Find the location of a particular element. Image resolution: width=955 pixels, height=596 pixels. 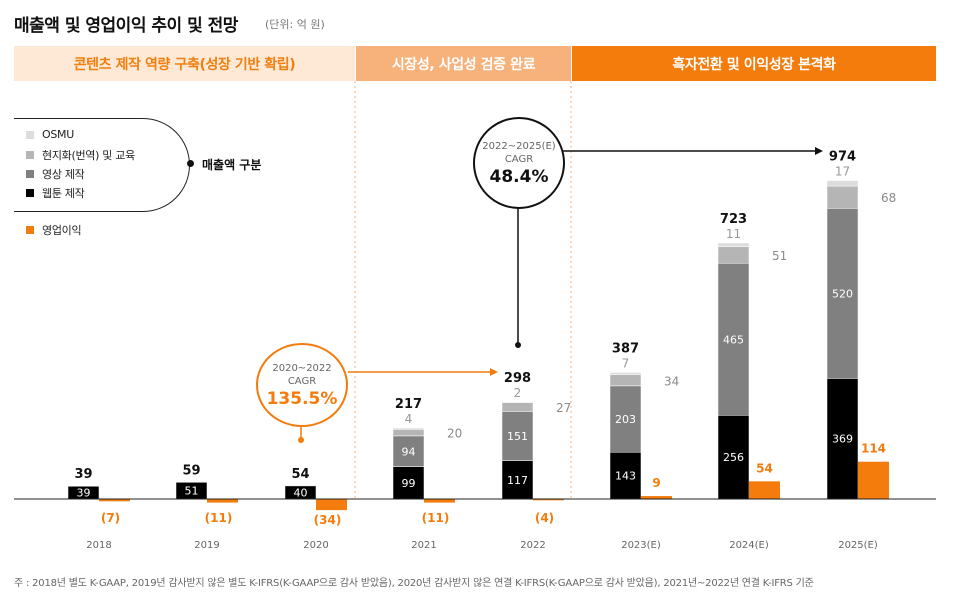

bar-localization-2025e is located at coordinates (842, 197).